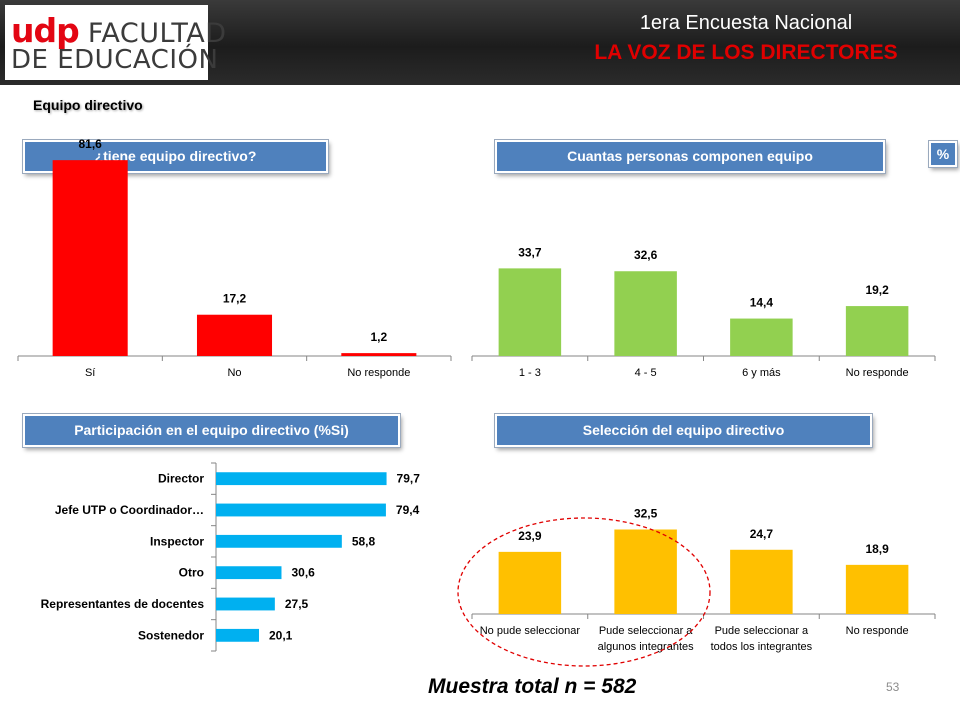 The width and height of the screenshot is (960, 720). I want to click on highlight-ellipse, so click(584, 592).